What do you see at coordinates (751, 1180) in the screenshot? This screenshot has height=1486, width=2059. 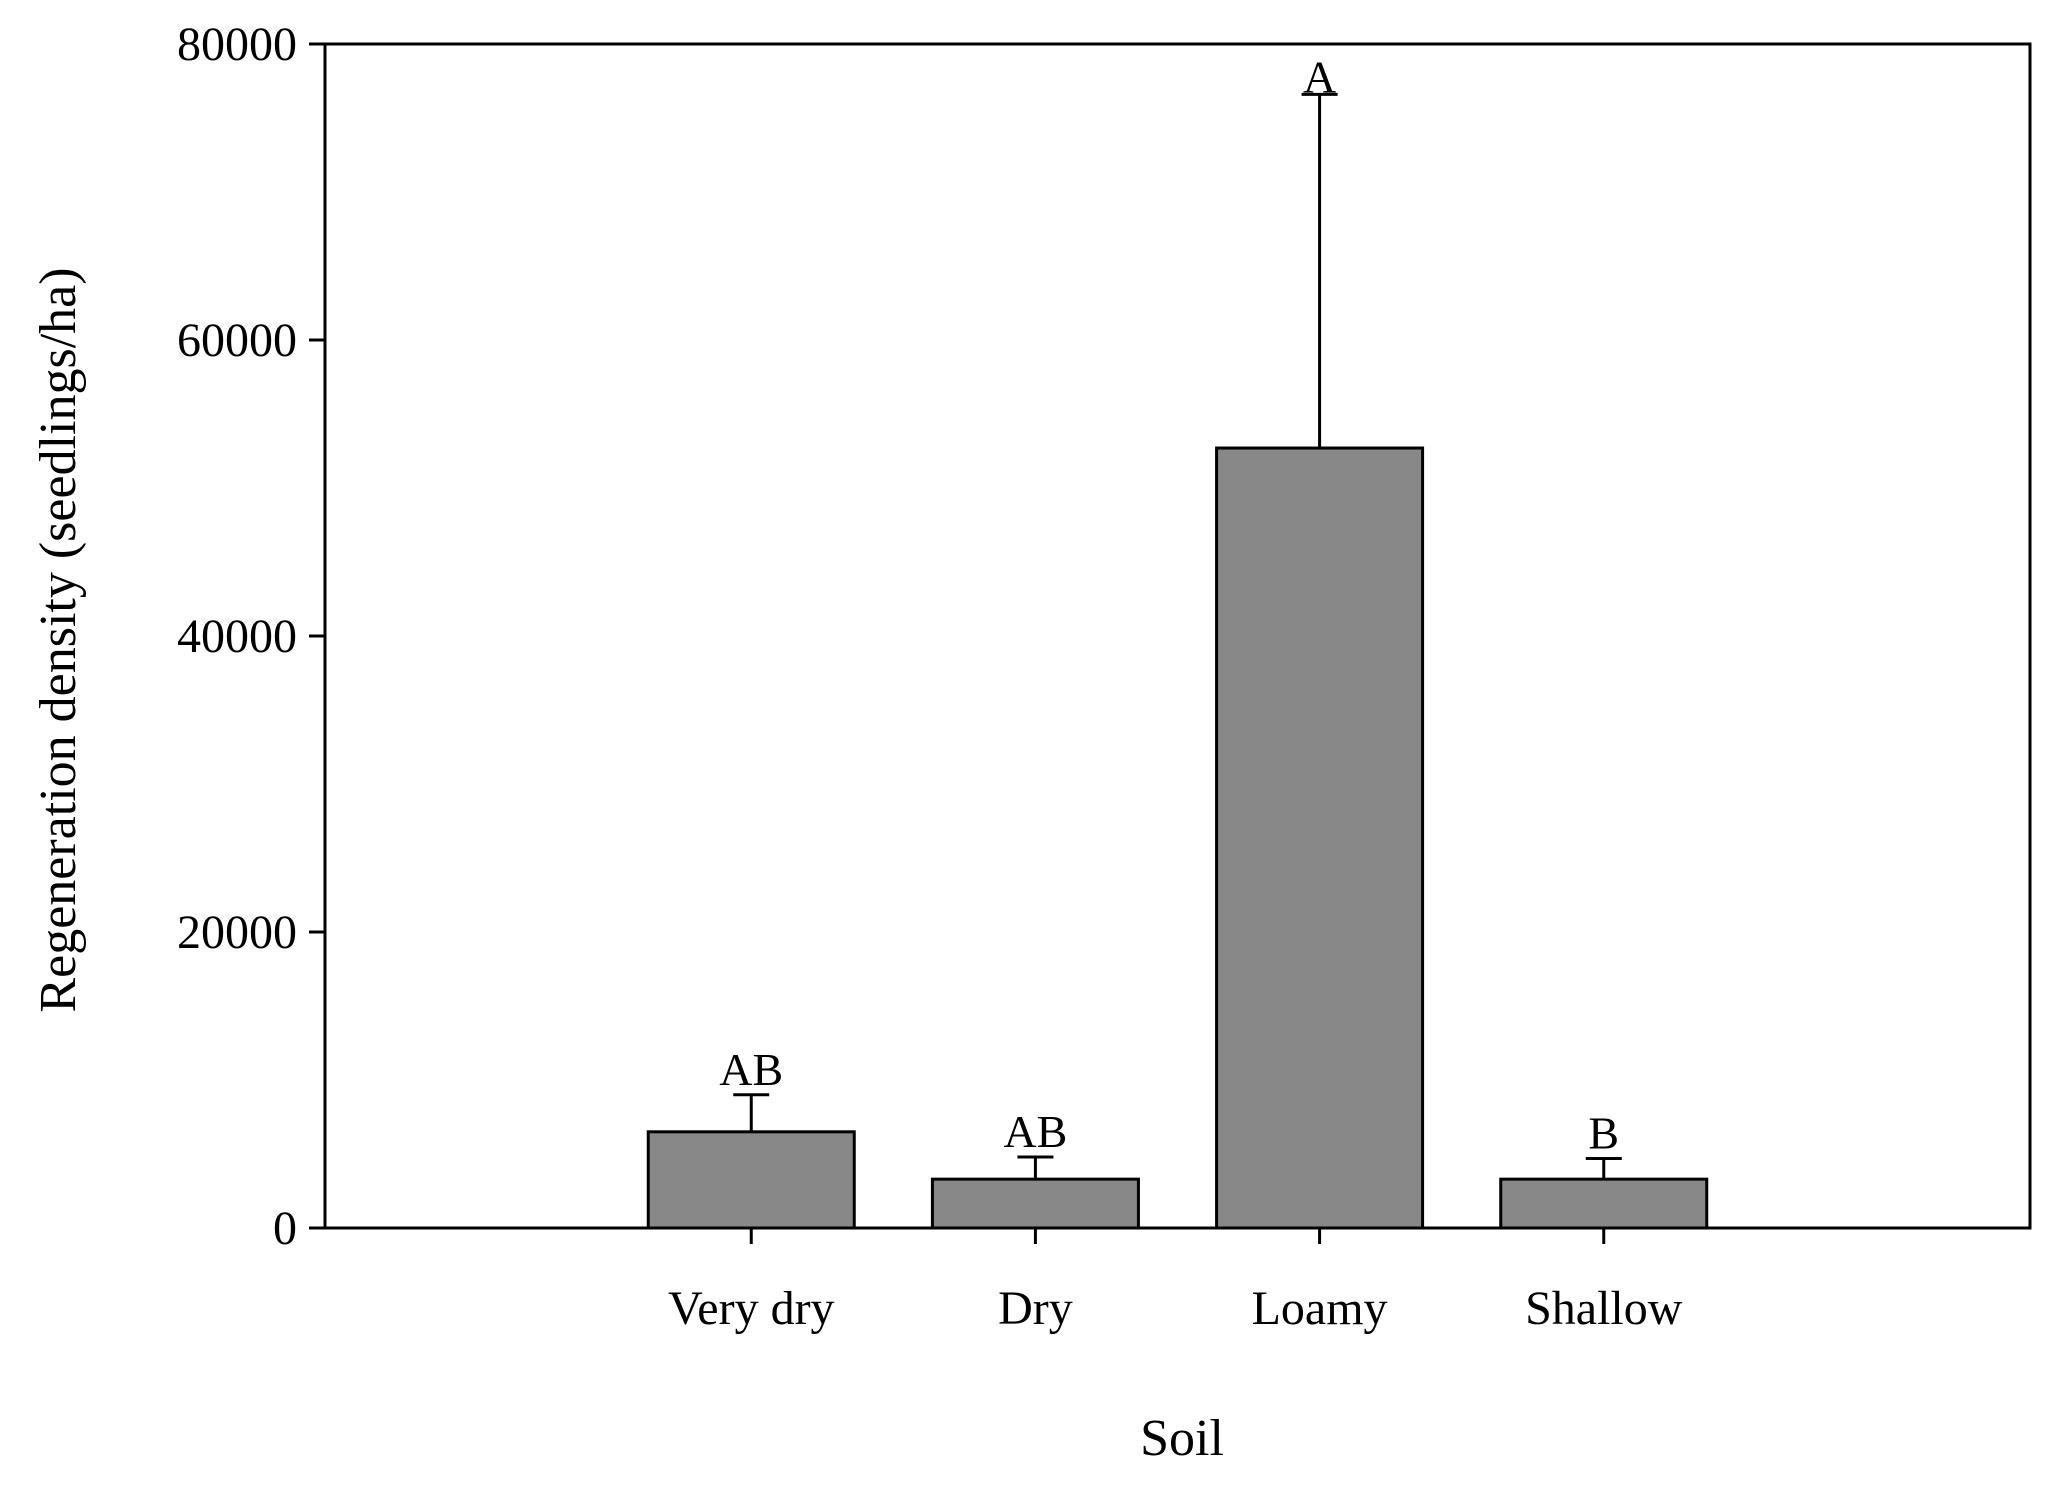 I see `bar-very-dry` at bounding box center [751, 1180].